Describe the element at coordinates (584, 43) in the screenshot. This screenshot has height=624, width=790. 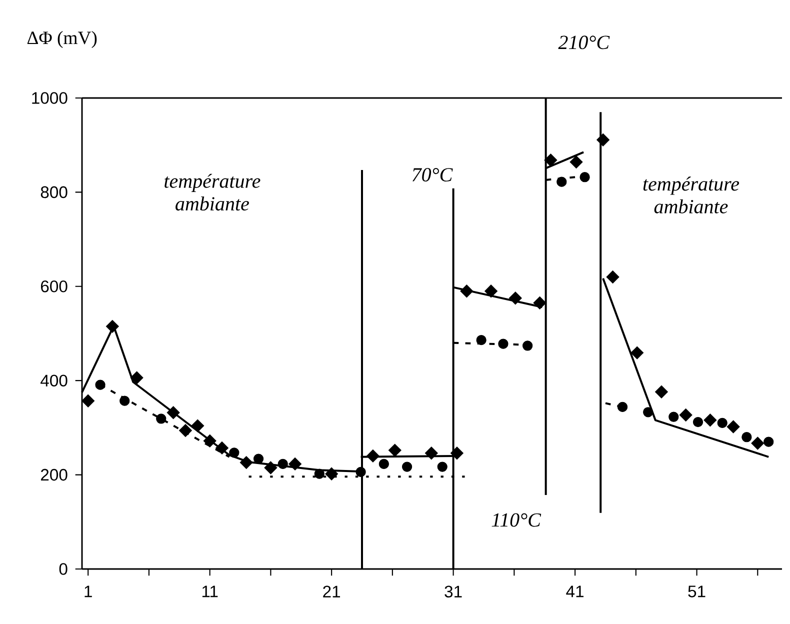
I see `text: 210°C` at that location.